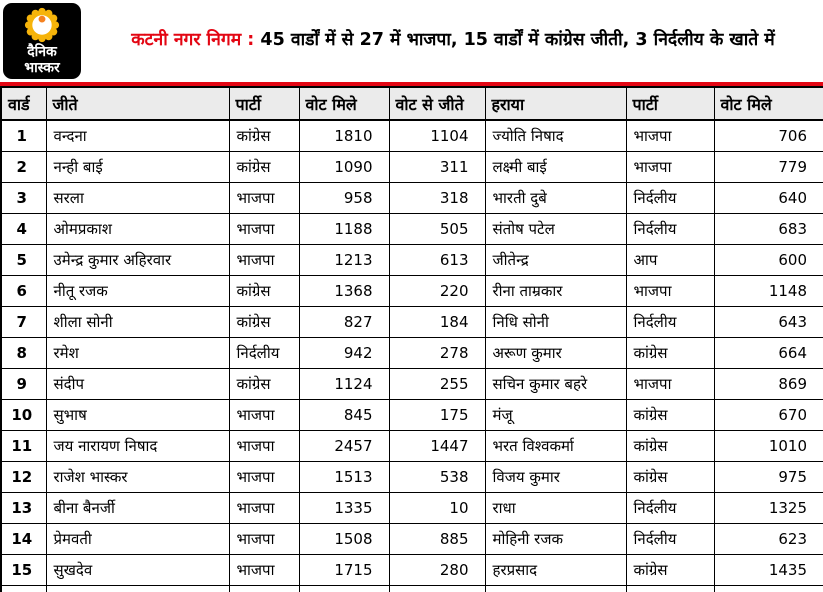 The height and width of the screenshot is (592, 823). I want to click on winner-name: नीतू रजक, so click(137, 290).